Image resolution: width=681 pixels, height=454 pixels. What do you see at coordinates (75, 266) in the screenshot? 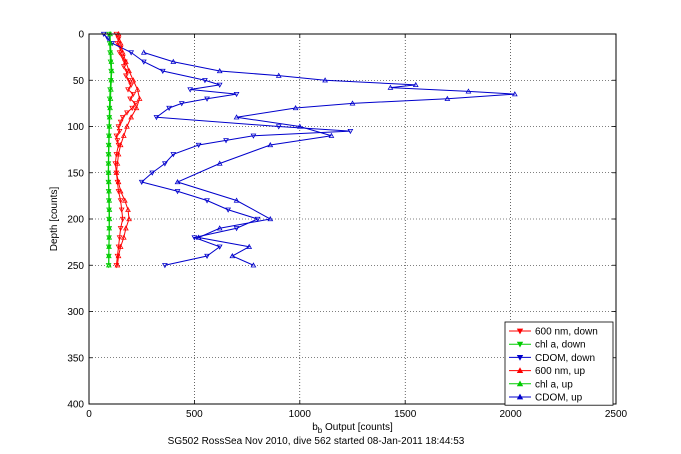
I see `y-tick-label: 250` at bounding box center [75, 266].